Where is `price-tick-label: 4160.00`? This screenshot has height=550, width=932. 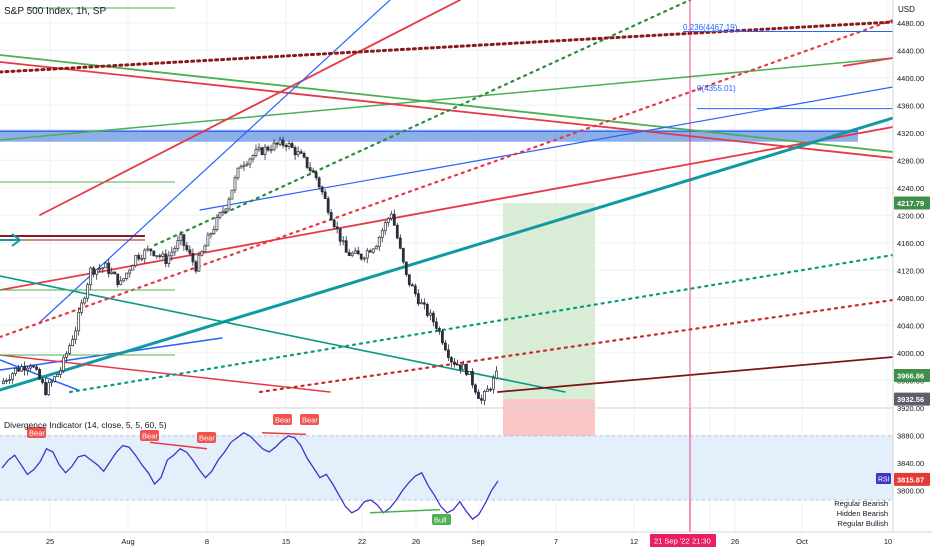
price-tick-label: 4160.00 is located at coordinates (910, 243).